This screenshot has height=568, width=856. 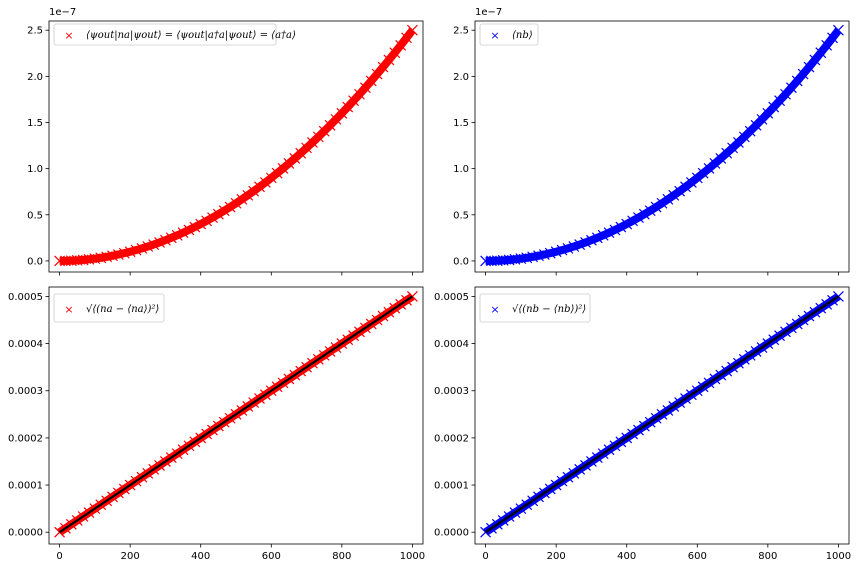 What do you see at coordinates (25, 486) in the screenshot?
I see `y-tick-label: 0.0001` at bounding box center [25, 486].